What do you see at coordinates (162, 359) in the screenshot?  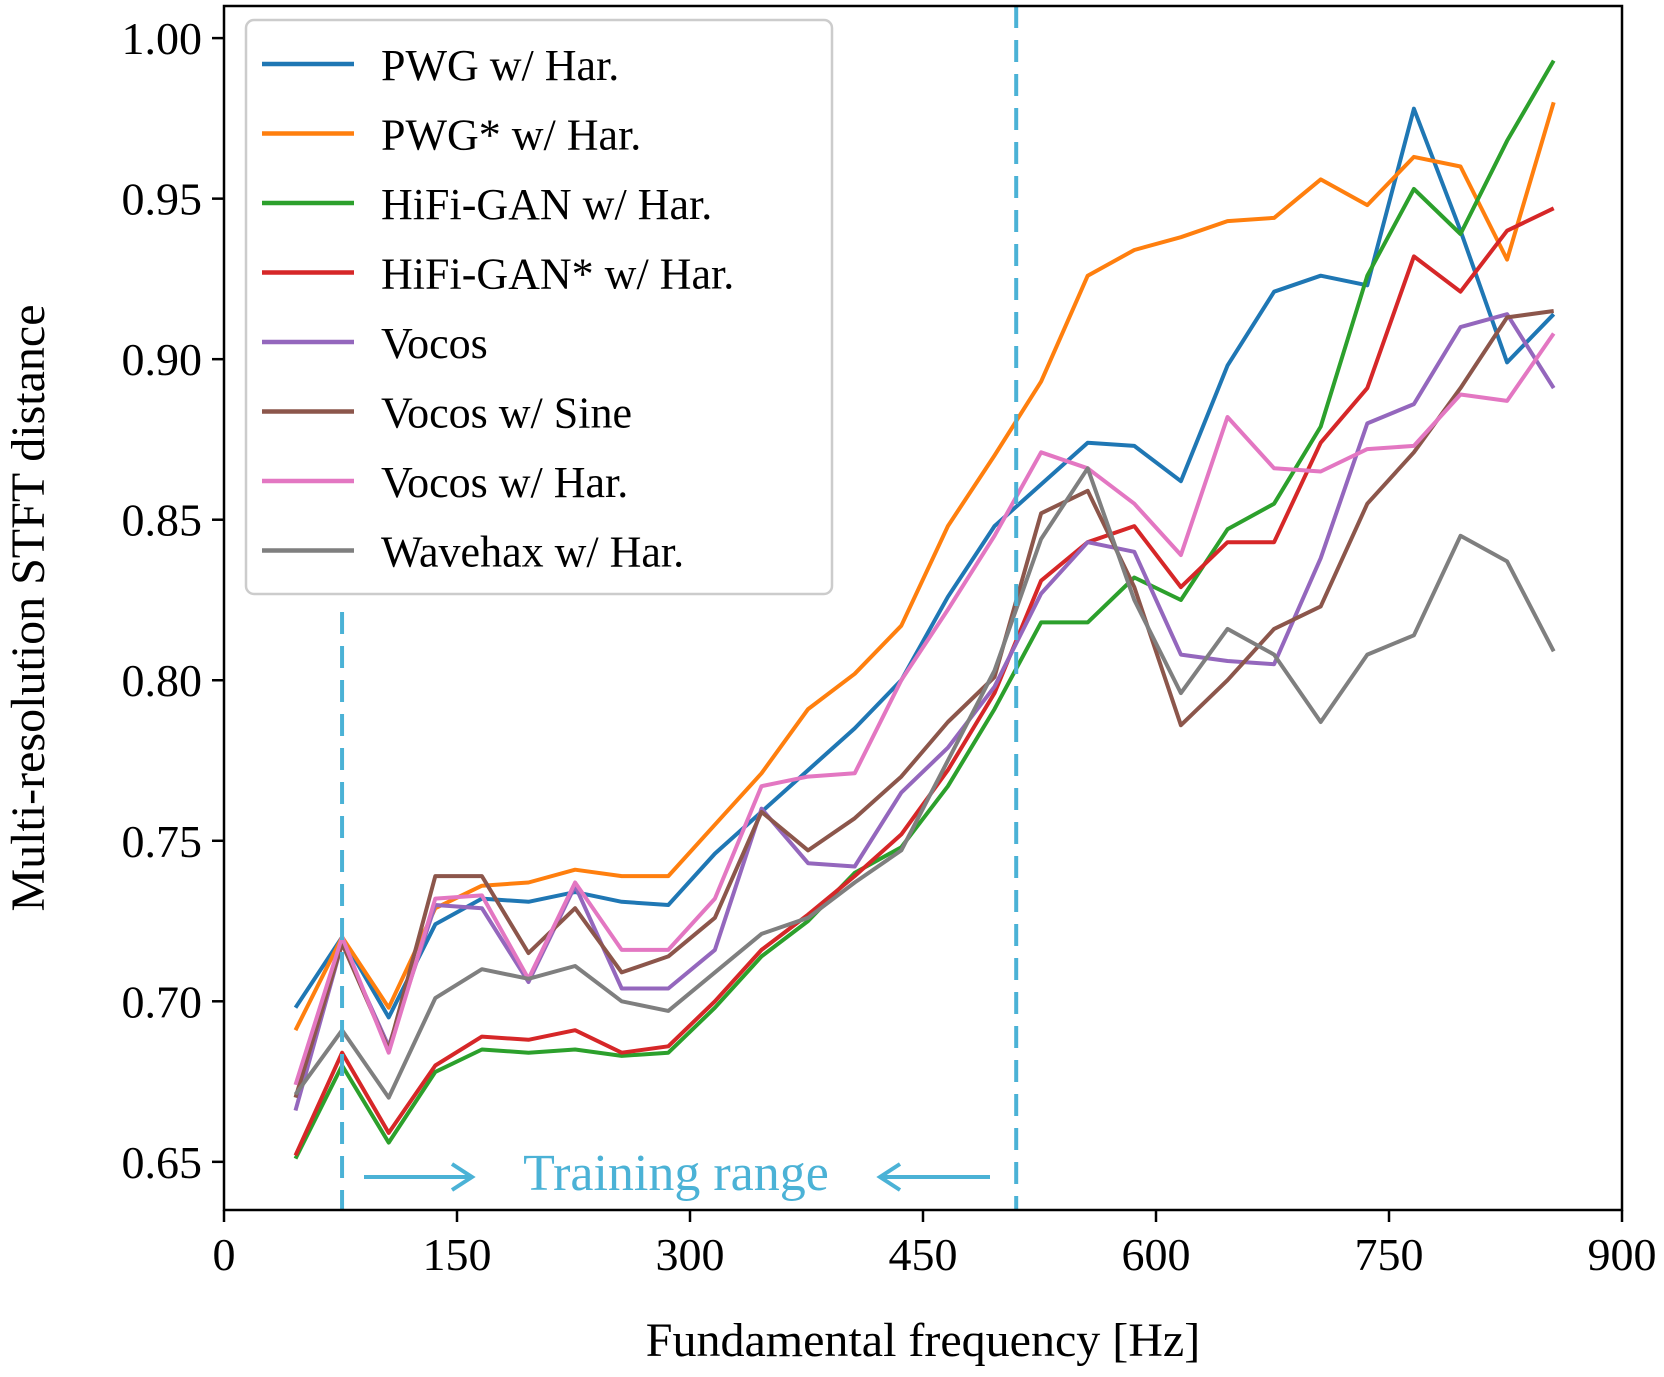 I see `y-tick-label: 0.90` at bounding box center [162, 359].